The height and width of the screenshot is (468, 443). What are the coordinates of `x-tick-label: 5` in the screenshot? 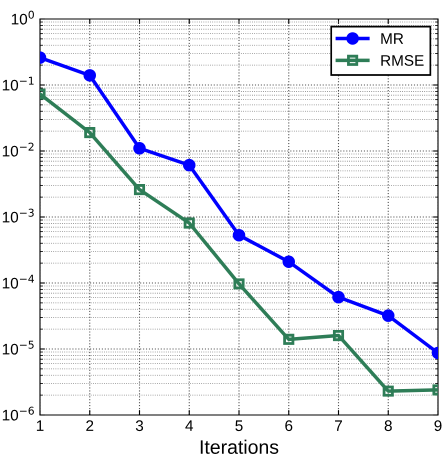 It's located at (239, 426).